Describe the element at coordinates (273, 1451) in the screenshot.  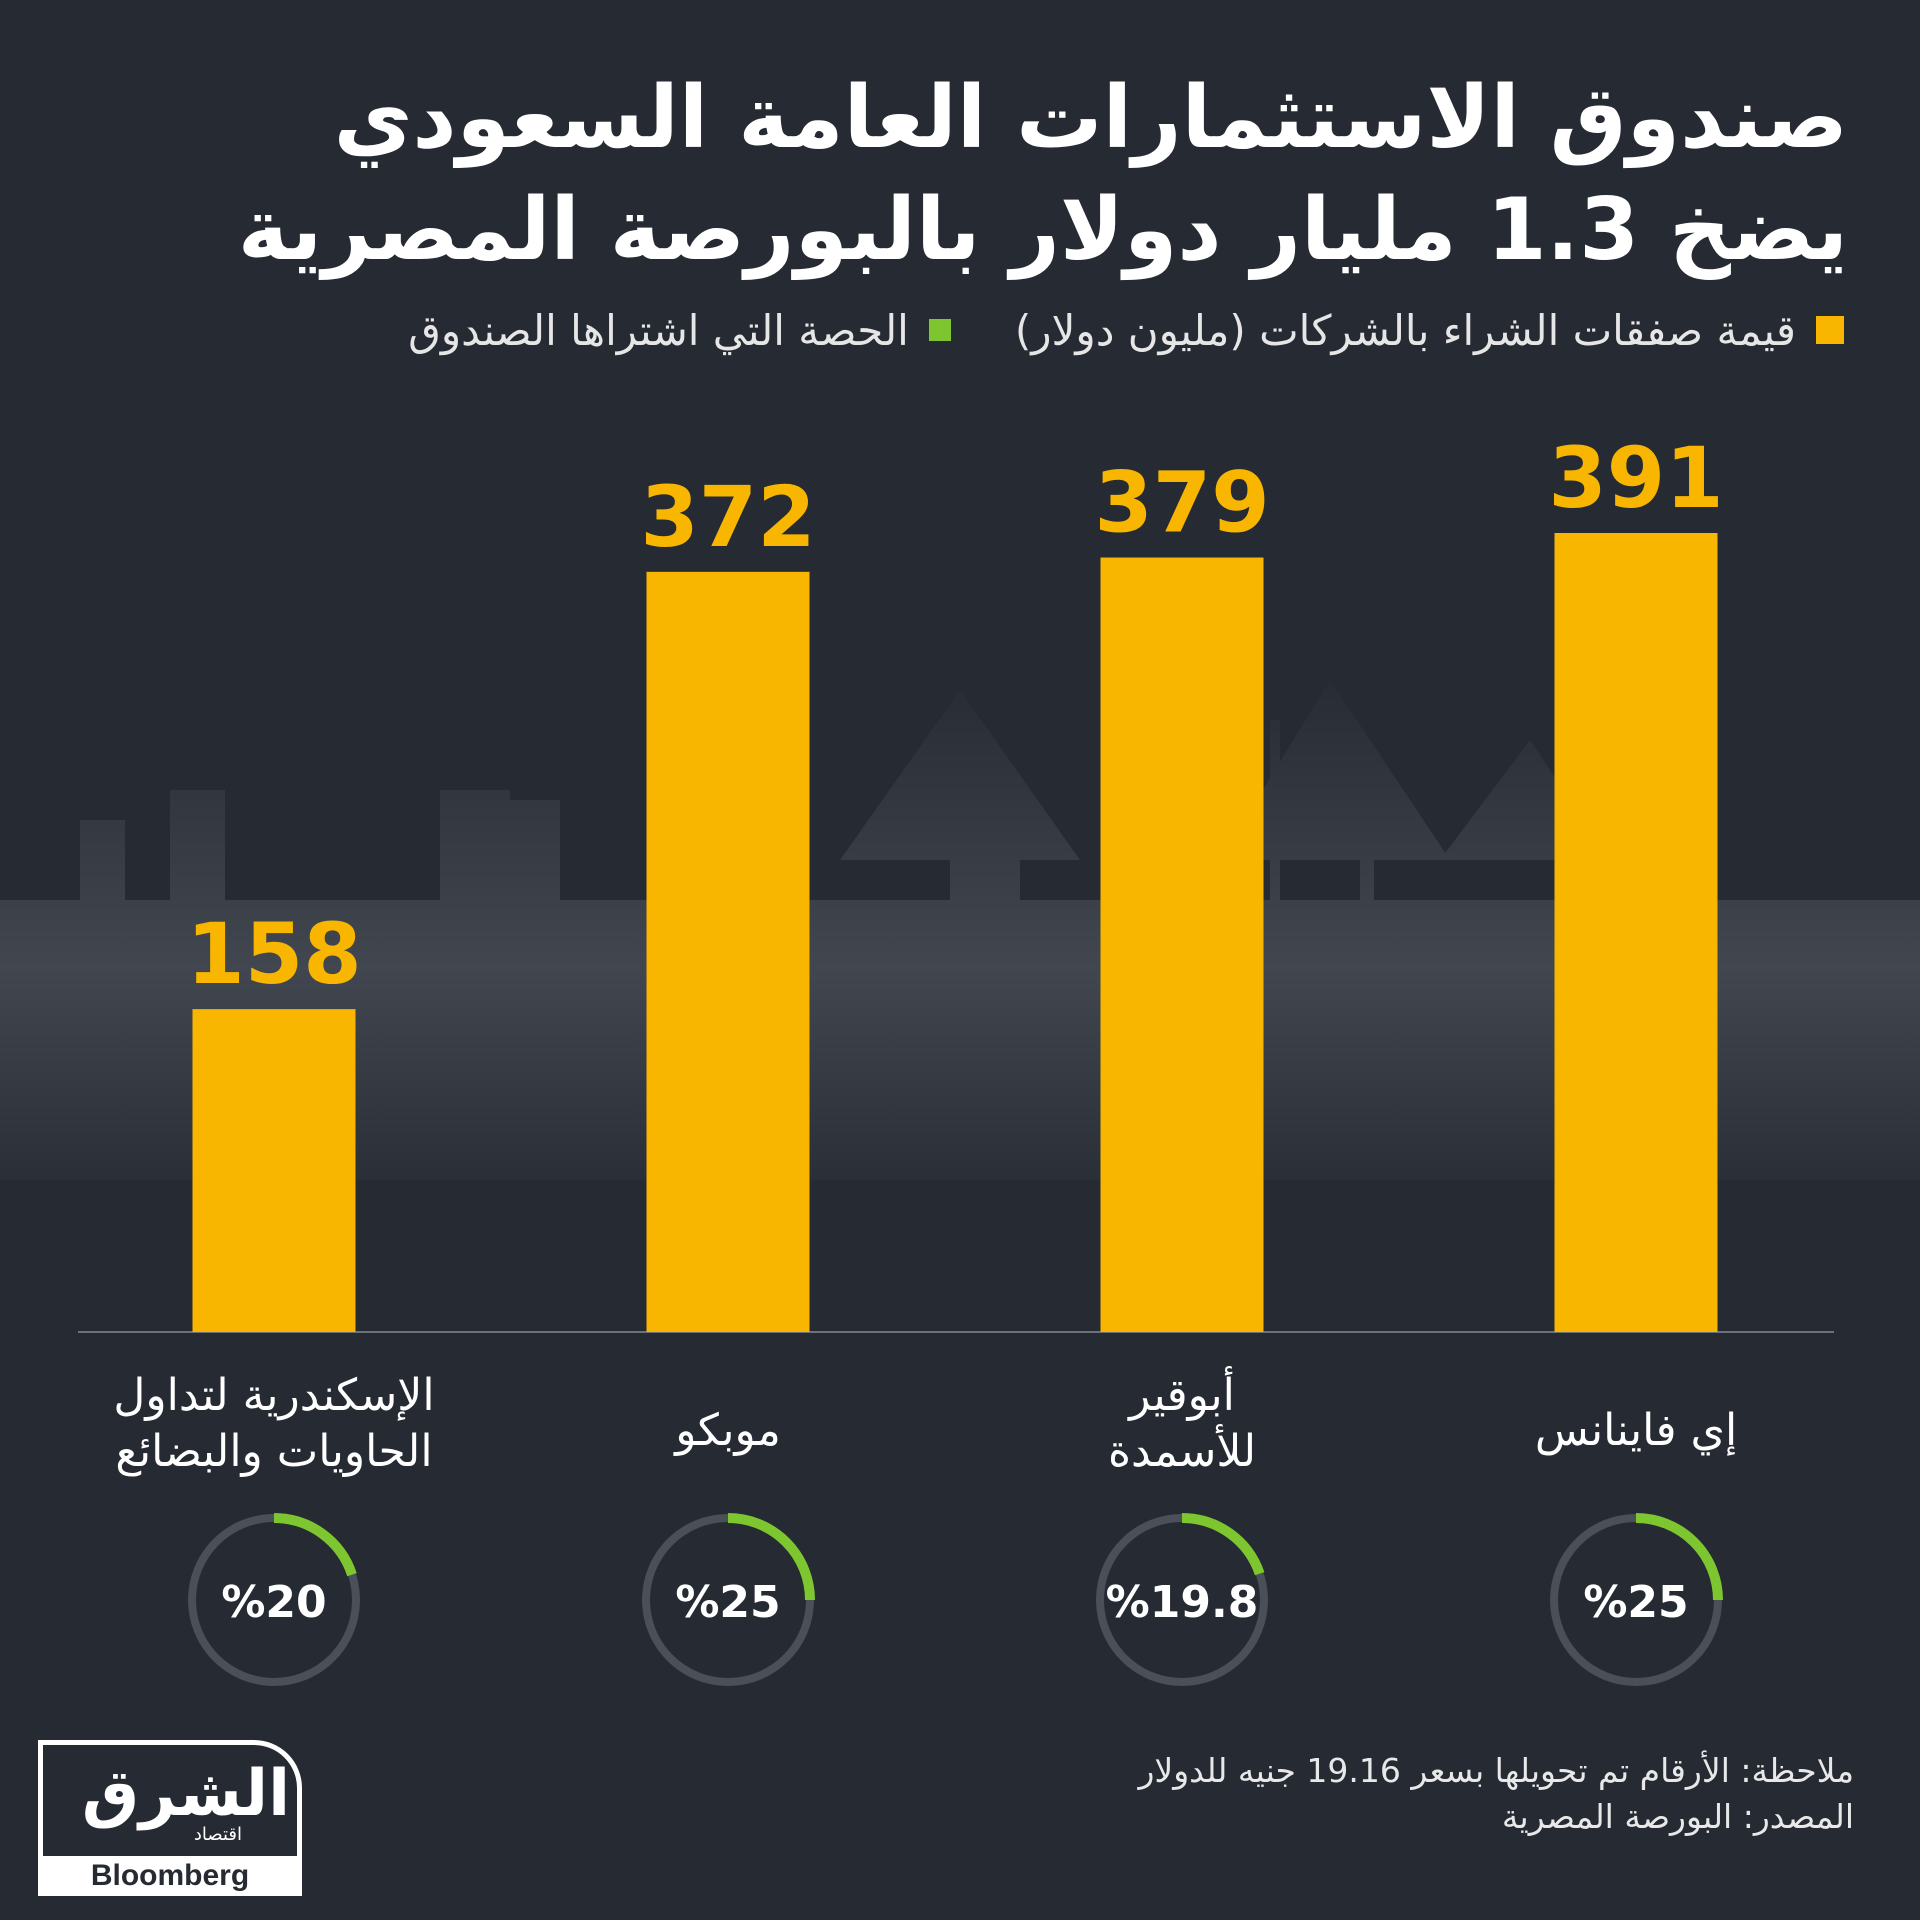
I see `category-label: الحاويات والبضائع` at that location.